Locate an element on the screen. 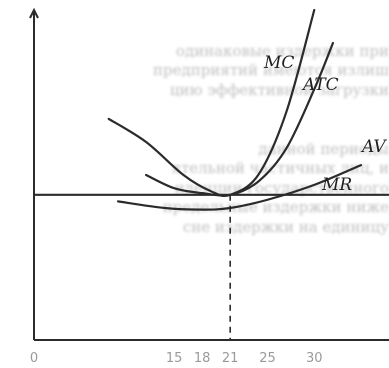  label-mc: MC is located at coordinates (278, 63).